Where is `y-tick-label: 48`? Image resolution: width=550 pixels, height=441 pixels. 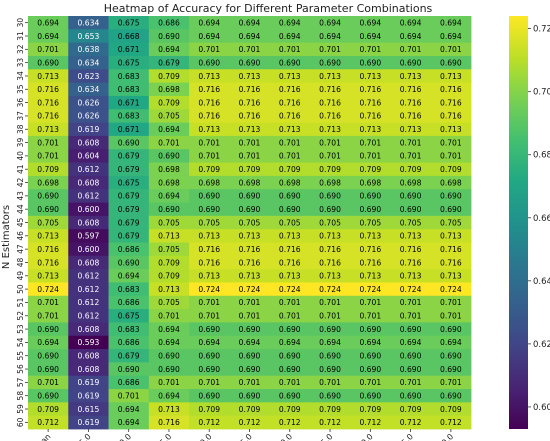 y-tick-label: 48 is located at coordinates (20, 262).